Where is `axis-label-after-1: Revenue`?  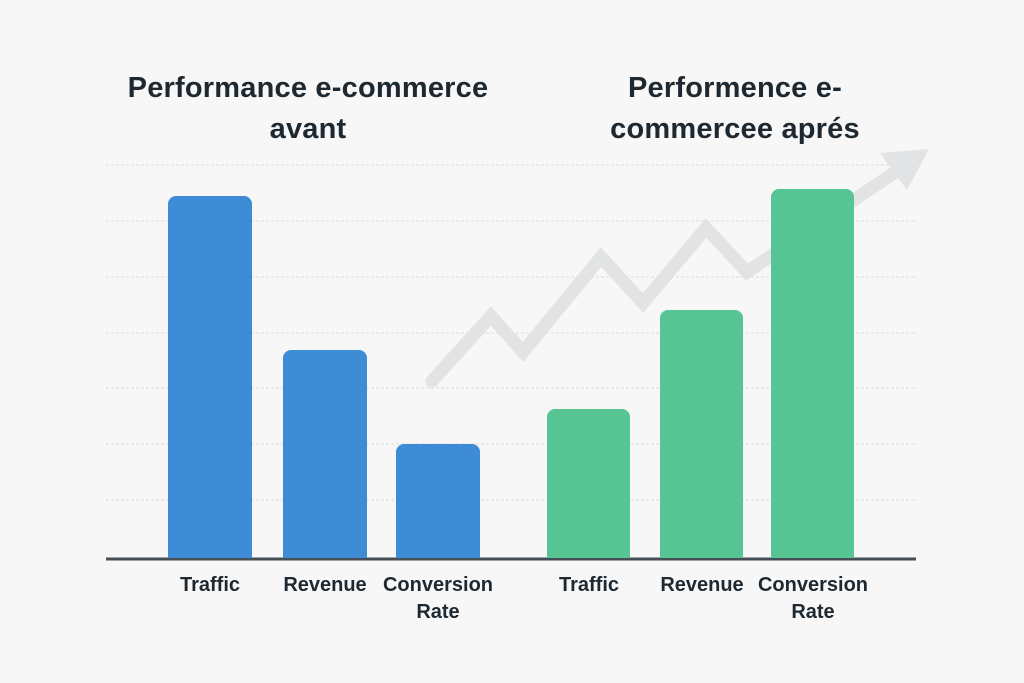
axis-label-after-1: Revenue is located at coordinates (702, 585).